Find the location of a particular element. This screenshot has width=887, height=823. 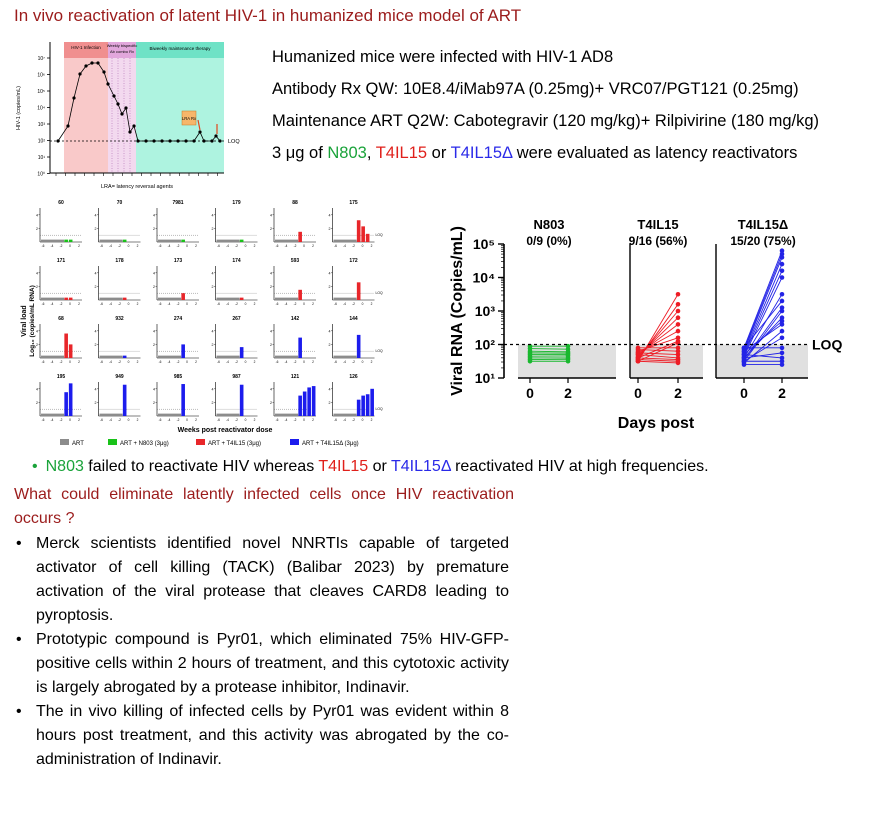

mouse-id-label: 174 is located at coordinates (236, 261).